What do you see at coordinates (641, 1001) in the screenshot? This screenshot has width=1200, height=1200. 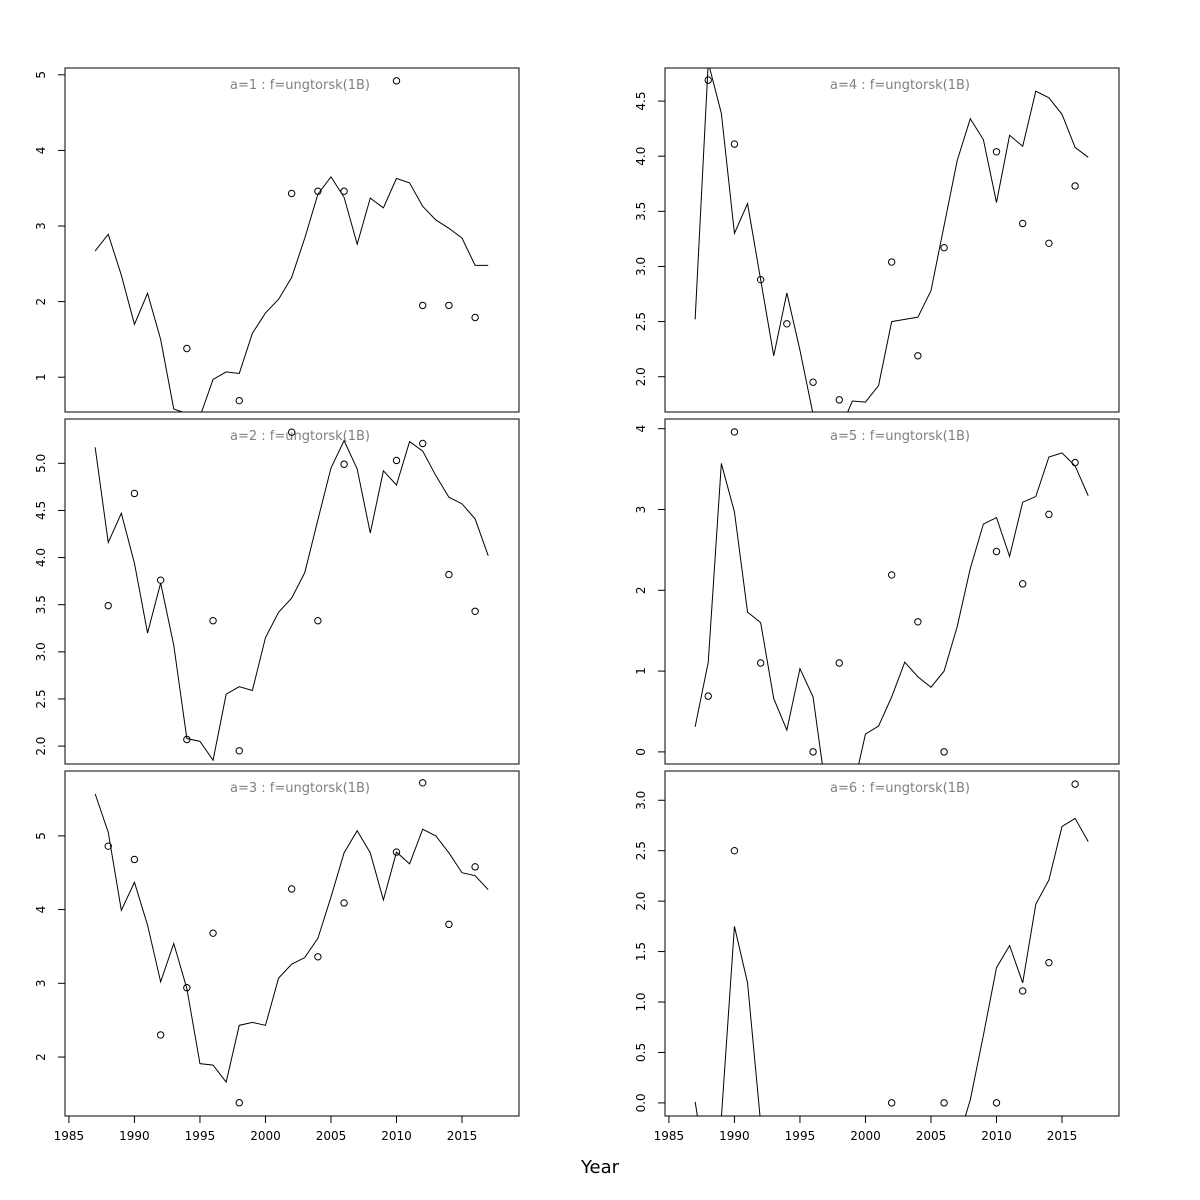 I see `y-tick-label: 1.0` at bounding box center [641, 1001].